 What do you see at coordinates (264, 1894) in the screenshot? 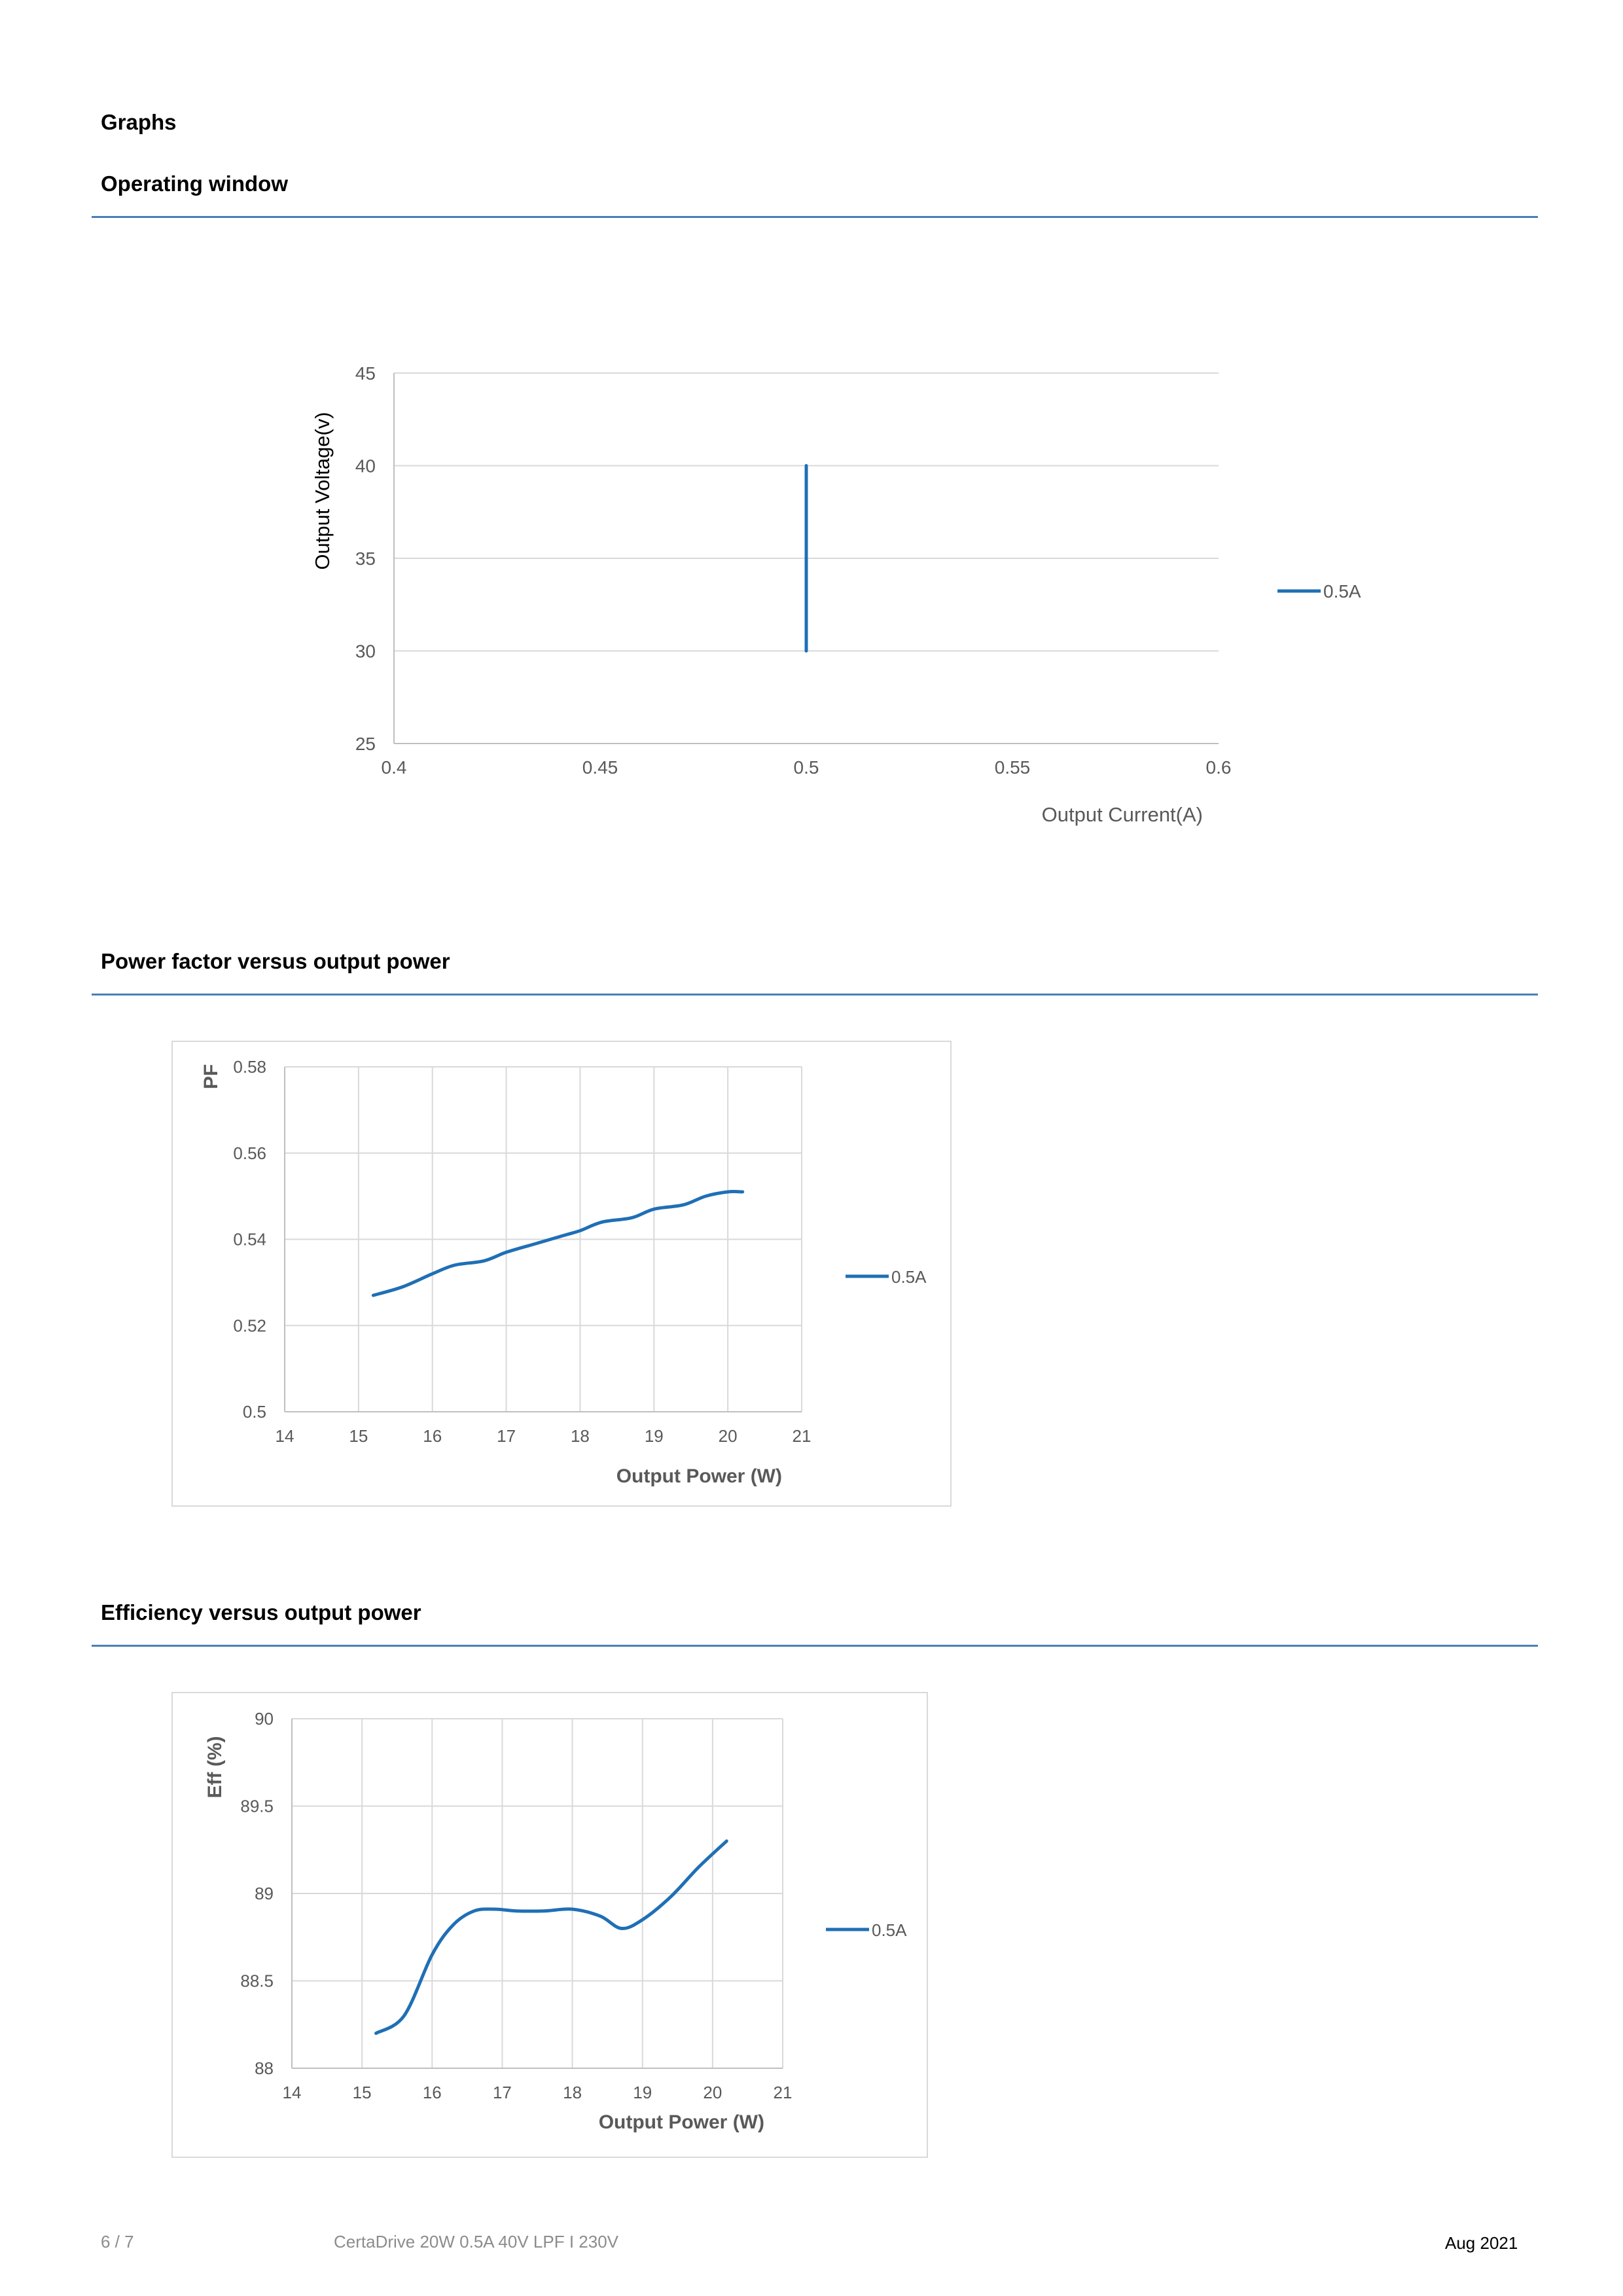
I see `y-tick-label: 89` at bounding box center [264, 1894].